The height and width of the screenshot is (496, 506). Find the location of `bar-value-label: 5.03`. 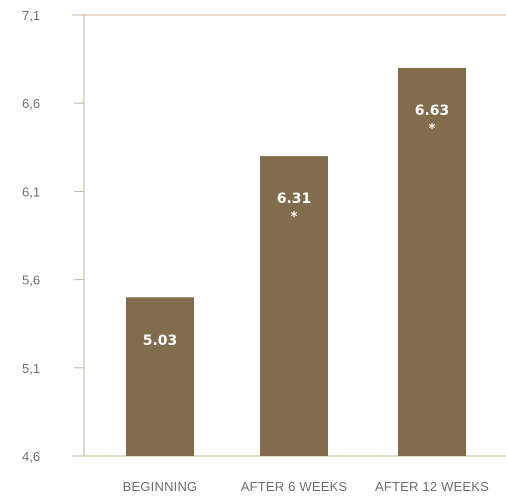

bar-value-label: 5.03 is located at coordinates (160, 341).